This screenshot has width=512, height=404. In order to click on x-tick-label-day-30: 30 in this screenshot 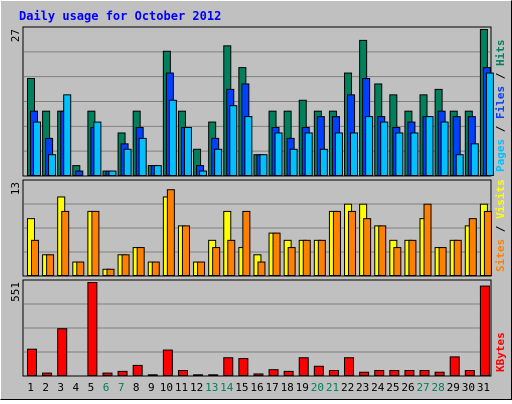, I will do `click(468, 387)`.